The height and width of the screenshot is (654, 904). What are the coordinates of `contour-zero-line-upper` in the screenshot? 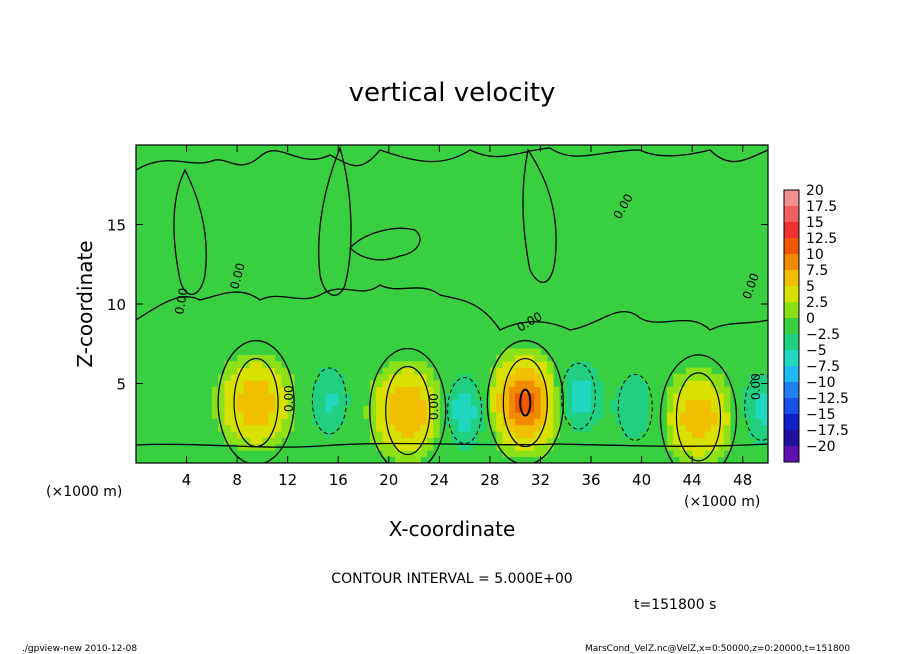 It's located at (452, 159).